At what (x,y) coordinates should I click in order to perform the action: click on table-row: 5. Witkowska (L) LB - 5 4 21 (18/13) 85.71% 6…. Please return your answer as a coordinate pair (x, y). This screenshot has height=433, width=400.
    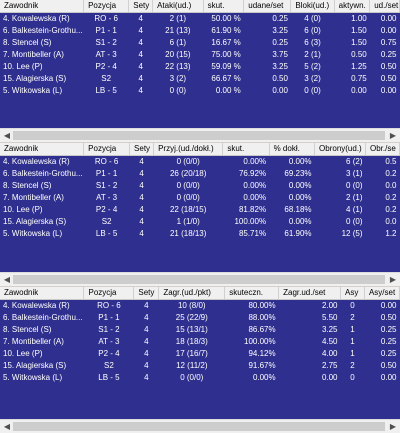
    Looking at the image, I should click on (200, 234).